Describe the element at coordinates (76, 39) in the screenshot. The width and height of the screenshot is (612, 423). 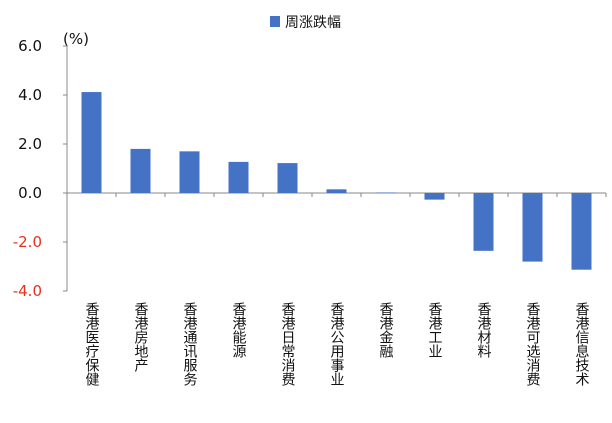
I see `y-axis-unit-label: (%)` at that location.